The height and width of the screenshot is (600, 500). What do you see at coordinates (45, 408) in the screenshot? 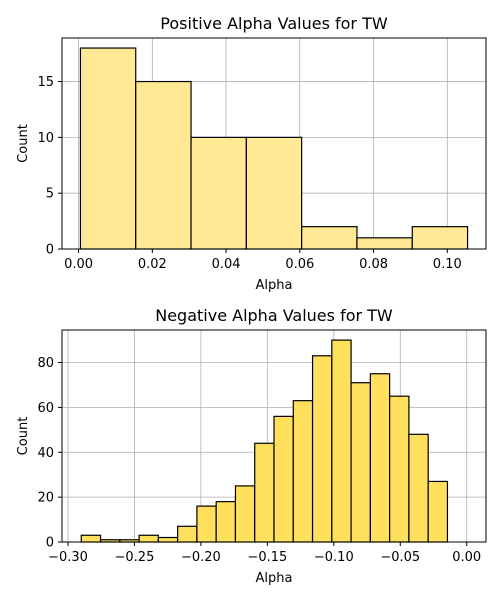
I see `bottom-ytick-label: 60` at bounding box center [45, 408].